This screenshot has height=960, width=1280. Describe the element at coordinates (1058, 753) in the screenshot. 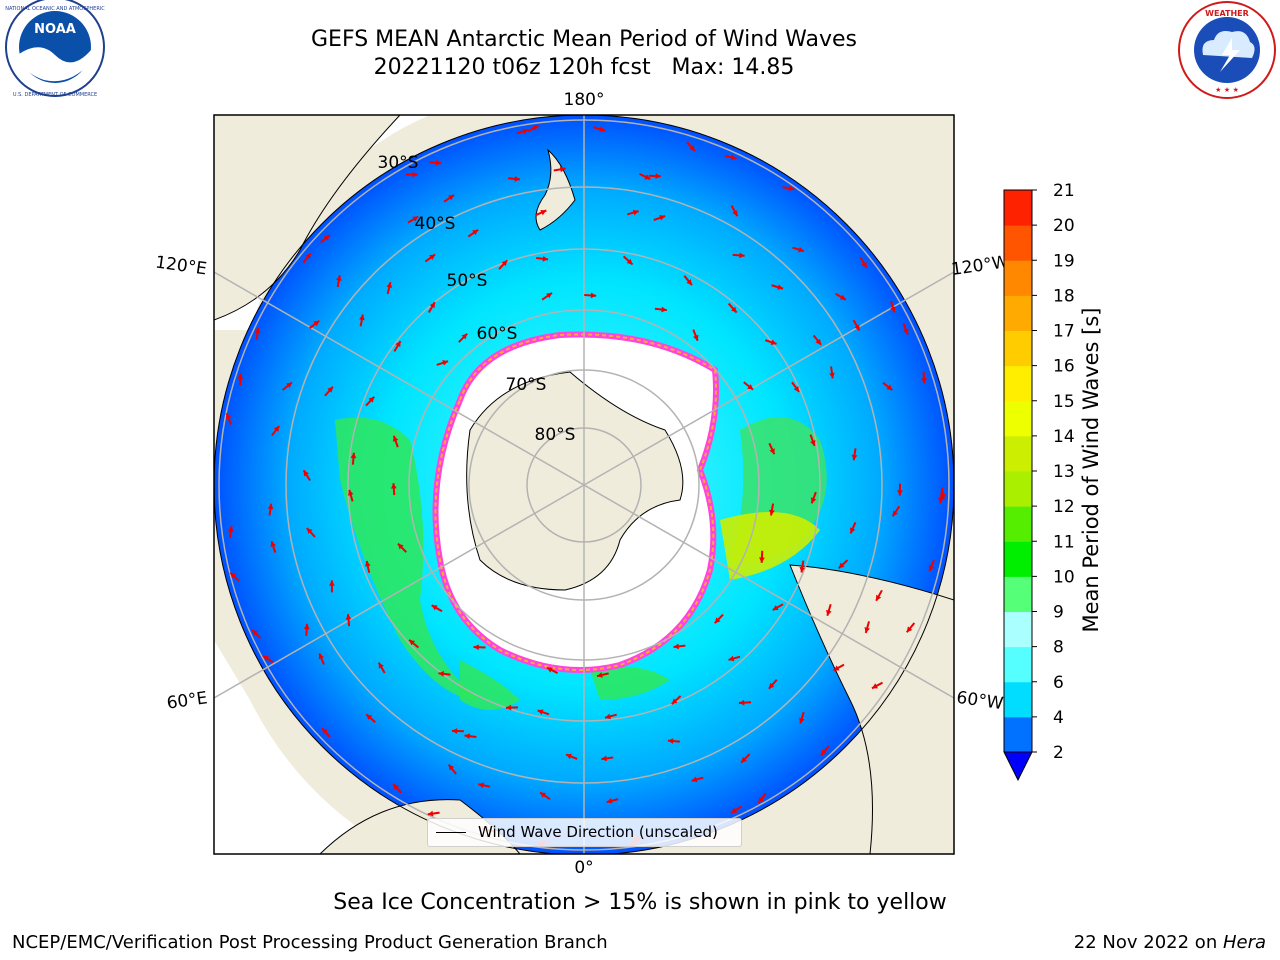

I see `colorbar-tick-label: 2` at that location.